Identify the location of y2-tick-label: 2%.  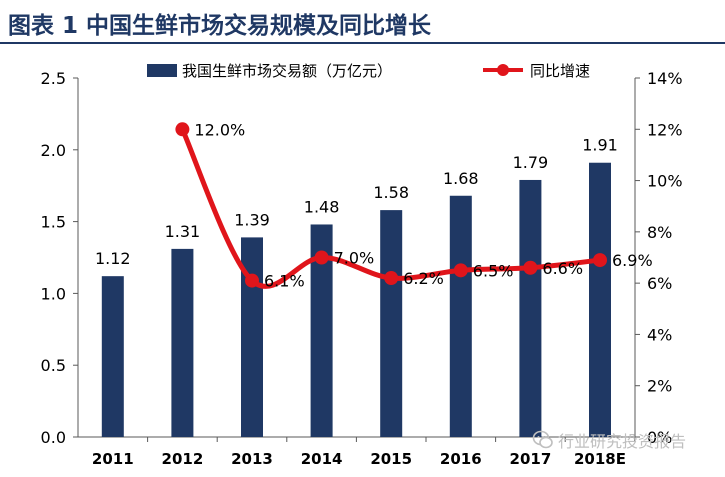
(659, 386).